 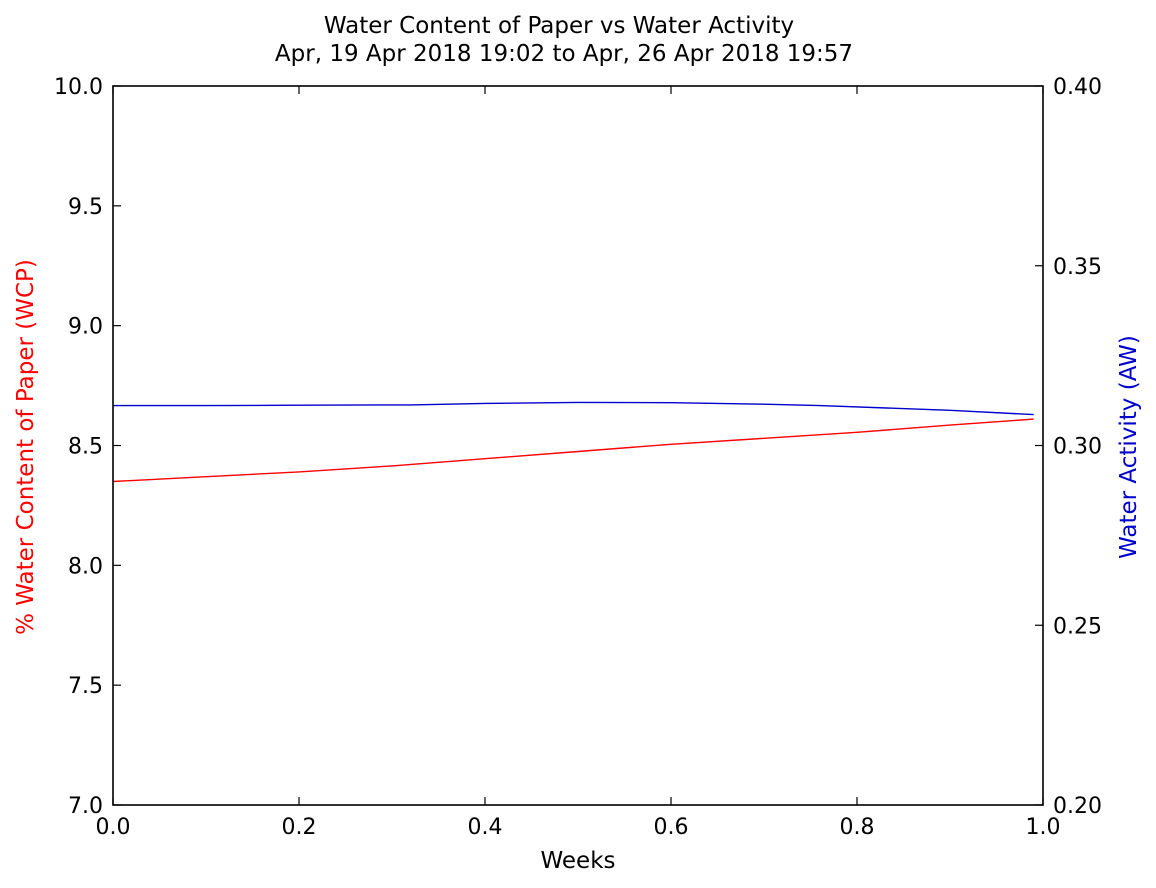 I want to click on x-tick-label-2: 0.4, so click(x=485, y=827).